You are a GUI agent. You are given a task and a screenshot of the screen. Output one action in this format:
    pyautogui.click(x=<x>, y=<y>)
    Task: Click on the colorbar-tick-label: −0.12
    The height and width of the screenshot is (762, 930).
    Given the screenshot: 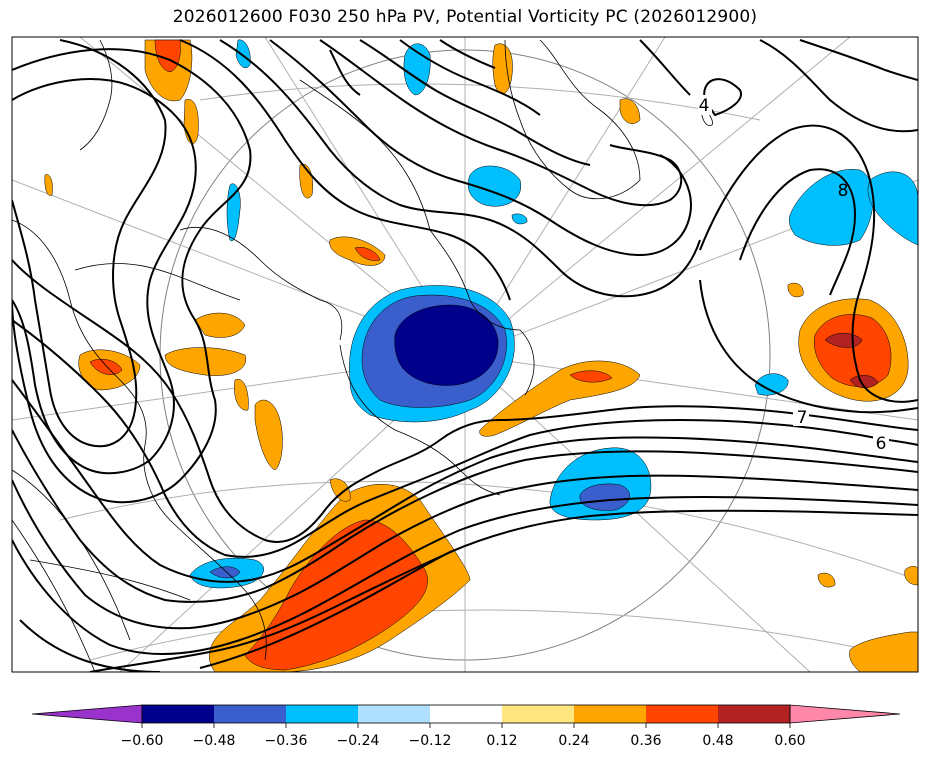 What is the action you would take?
    pyautogui.click(x=430, y=741)
    